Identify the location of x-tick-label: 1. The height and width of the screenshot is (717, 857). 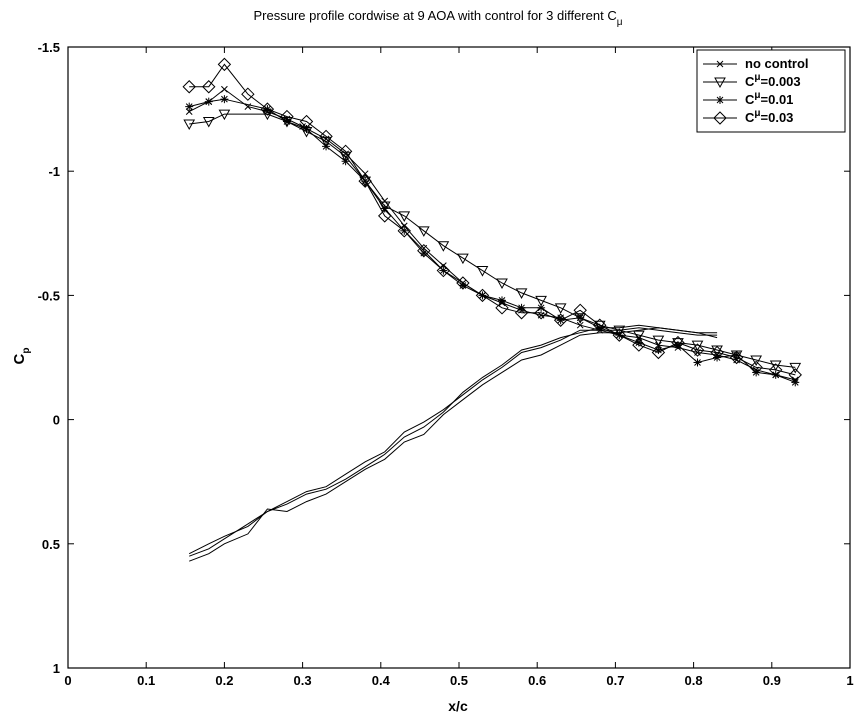
(849, 680).